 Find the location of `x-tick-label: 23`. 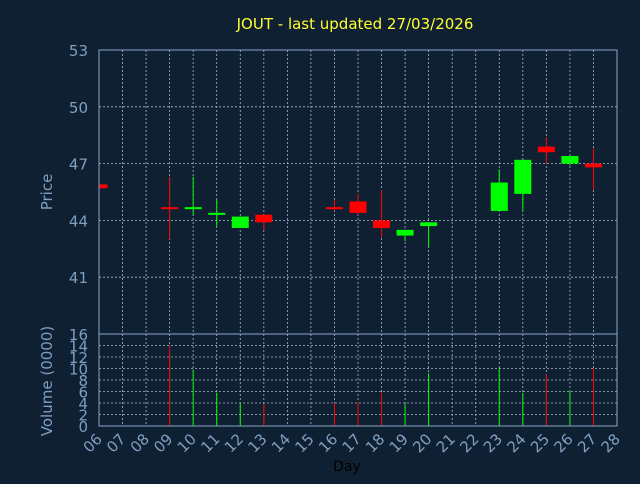

x-tick-label: 23 is located at coordinates (493, 443).